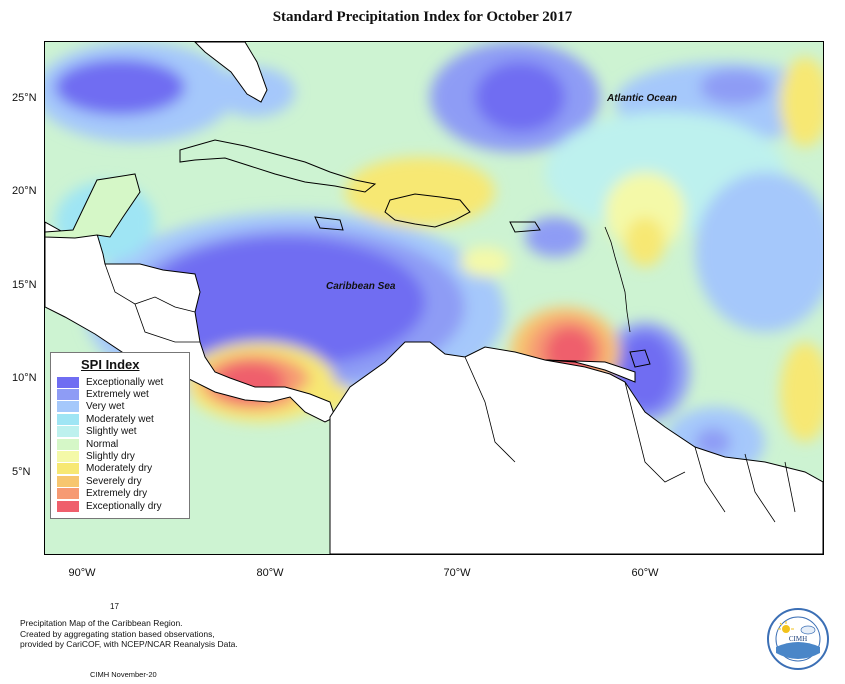 Image resolution: width=845 pixels, height=684 pixels. Describe the element at coordinates (21, 472) in the screenshot. I see `lat-label-5n: 5°N` at that location.